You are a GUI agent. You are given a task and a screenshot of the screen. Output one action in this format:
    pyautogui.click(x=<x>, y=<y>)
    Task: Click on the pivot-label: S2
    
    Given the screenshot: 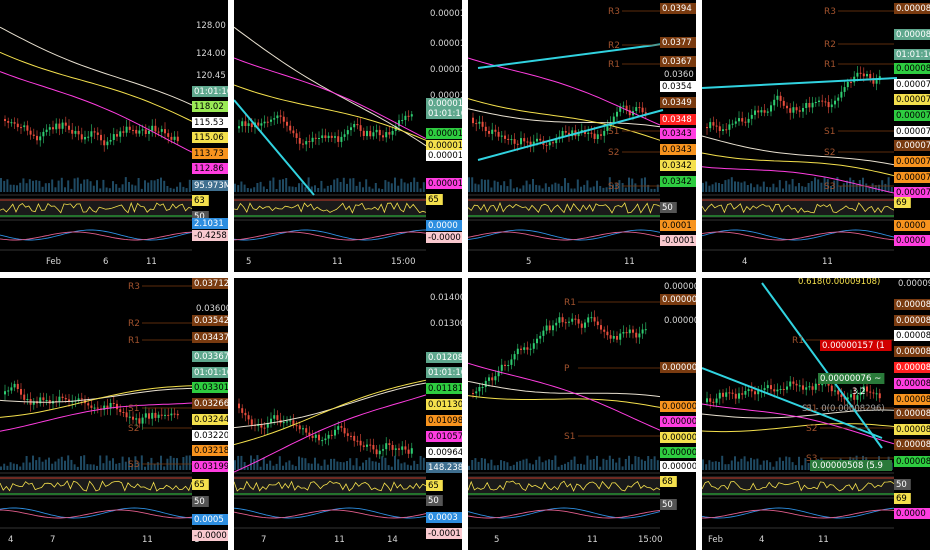 What is the action you would take?
    pyautogui.click(x=811, y=429)
    